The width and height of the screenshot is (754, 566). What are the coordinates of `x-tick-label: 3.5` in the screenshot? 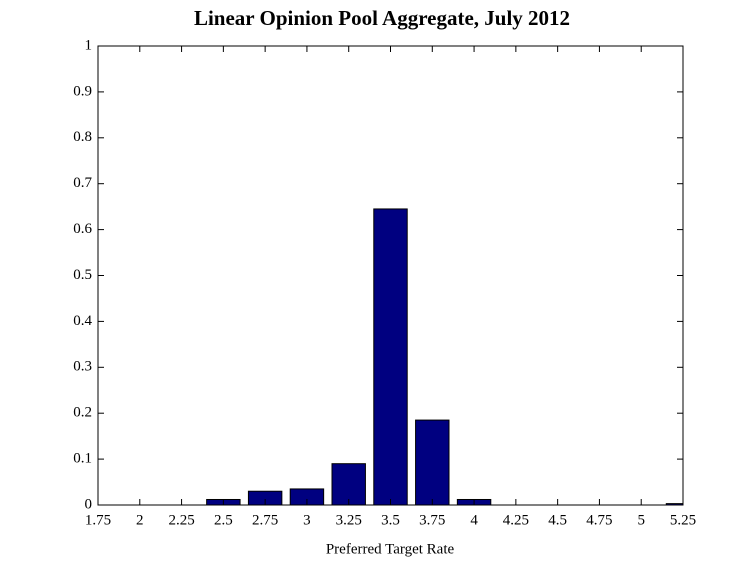 It's located at (390, 520).